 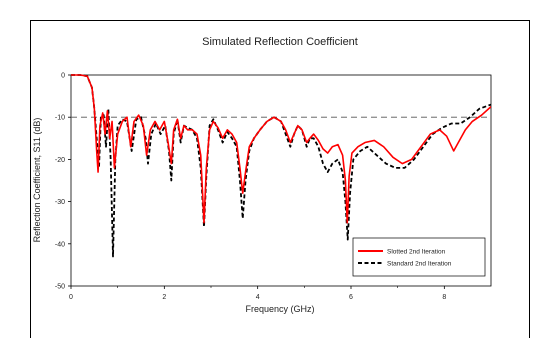 What do you see at coordinates (60, 118) in the screenshot?
I see `y-tick-label: -10` at bounding box center [60, 118].